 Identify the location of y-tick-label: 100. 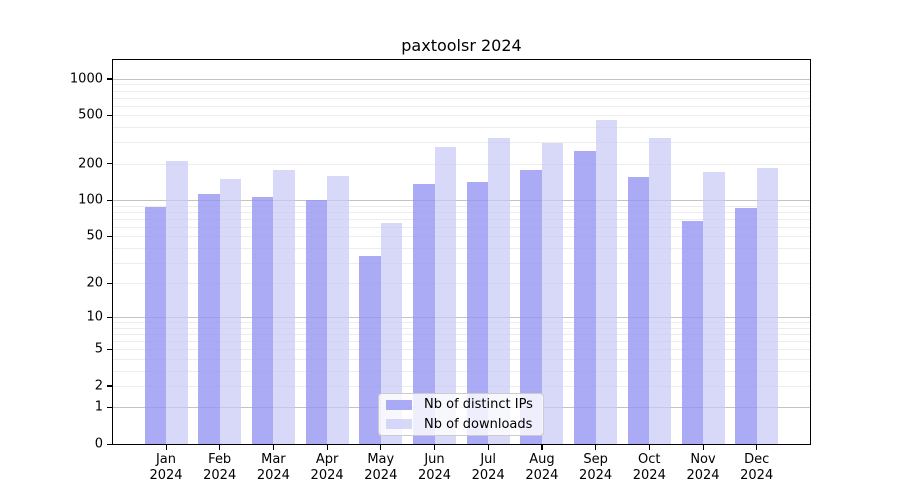
(90, 200).